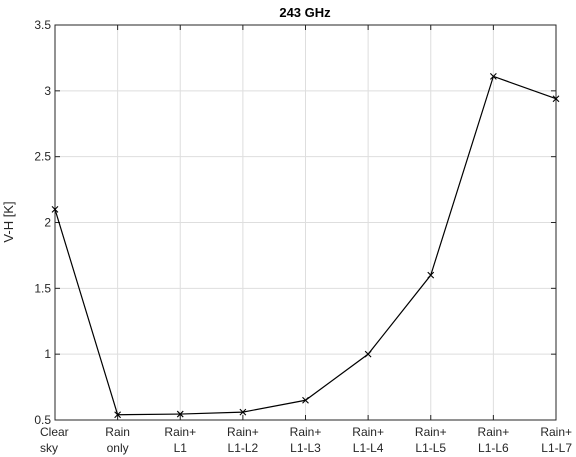  I want to click on x-tick-label: Rain, so click(117, 432).